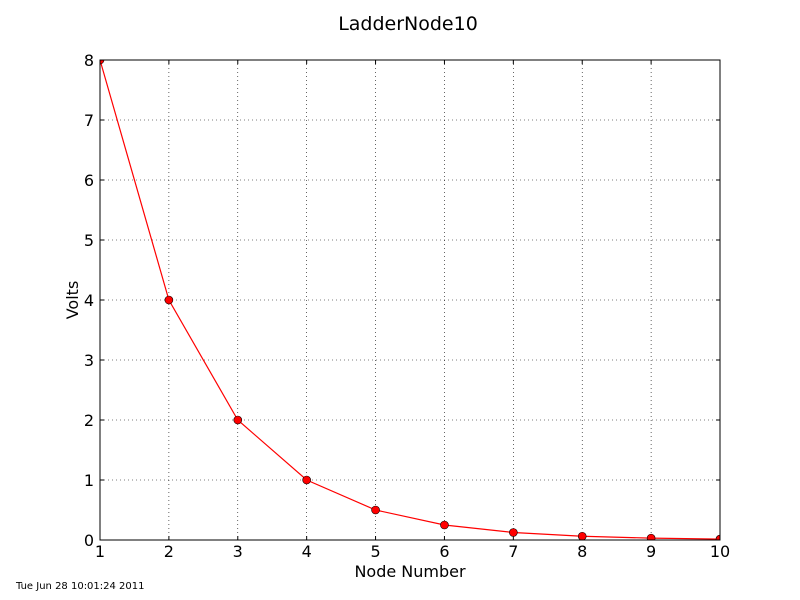 The height and width of the screenshot is (600, 800). I want to click on y-tick-label: 4, so click(89, 300).